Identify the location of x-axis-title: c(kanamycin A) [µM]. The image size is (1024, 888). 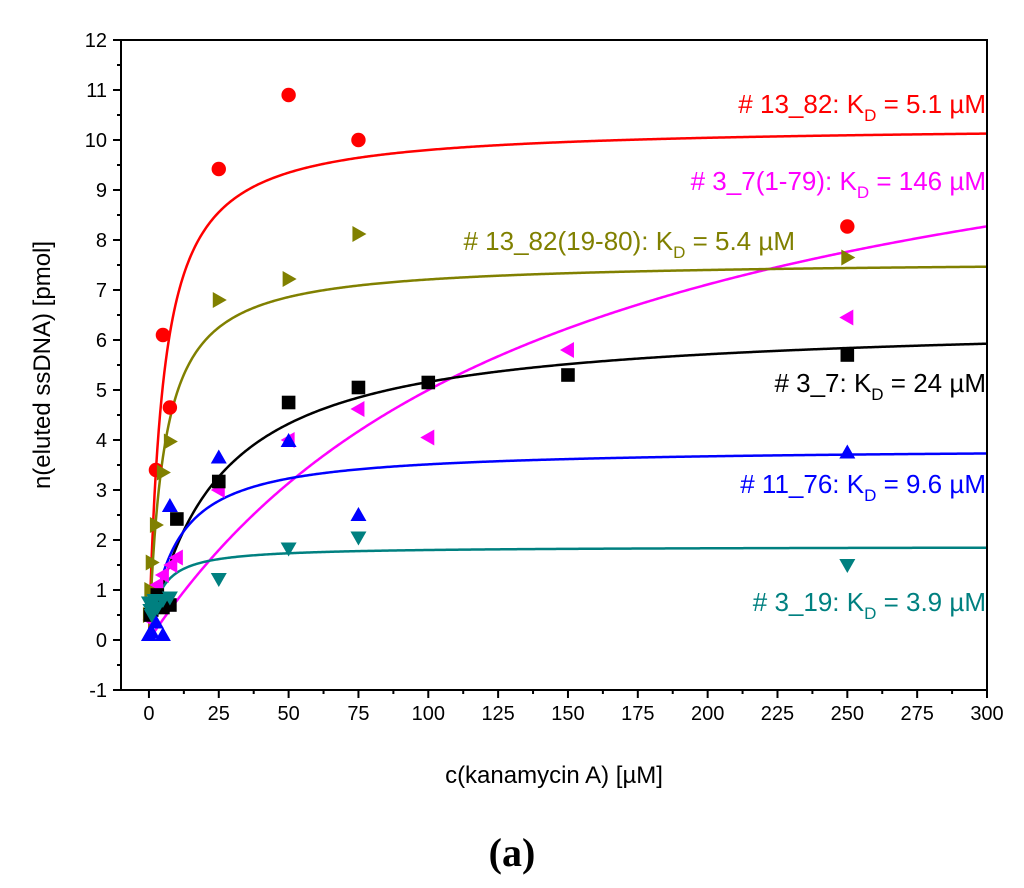
(554, 775).